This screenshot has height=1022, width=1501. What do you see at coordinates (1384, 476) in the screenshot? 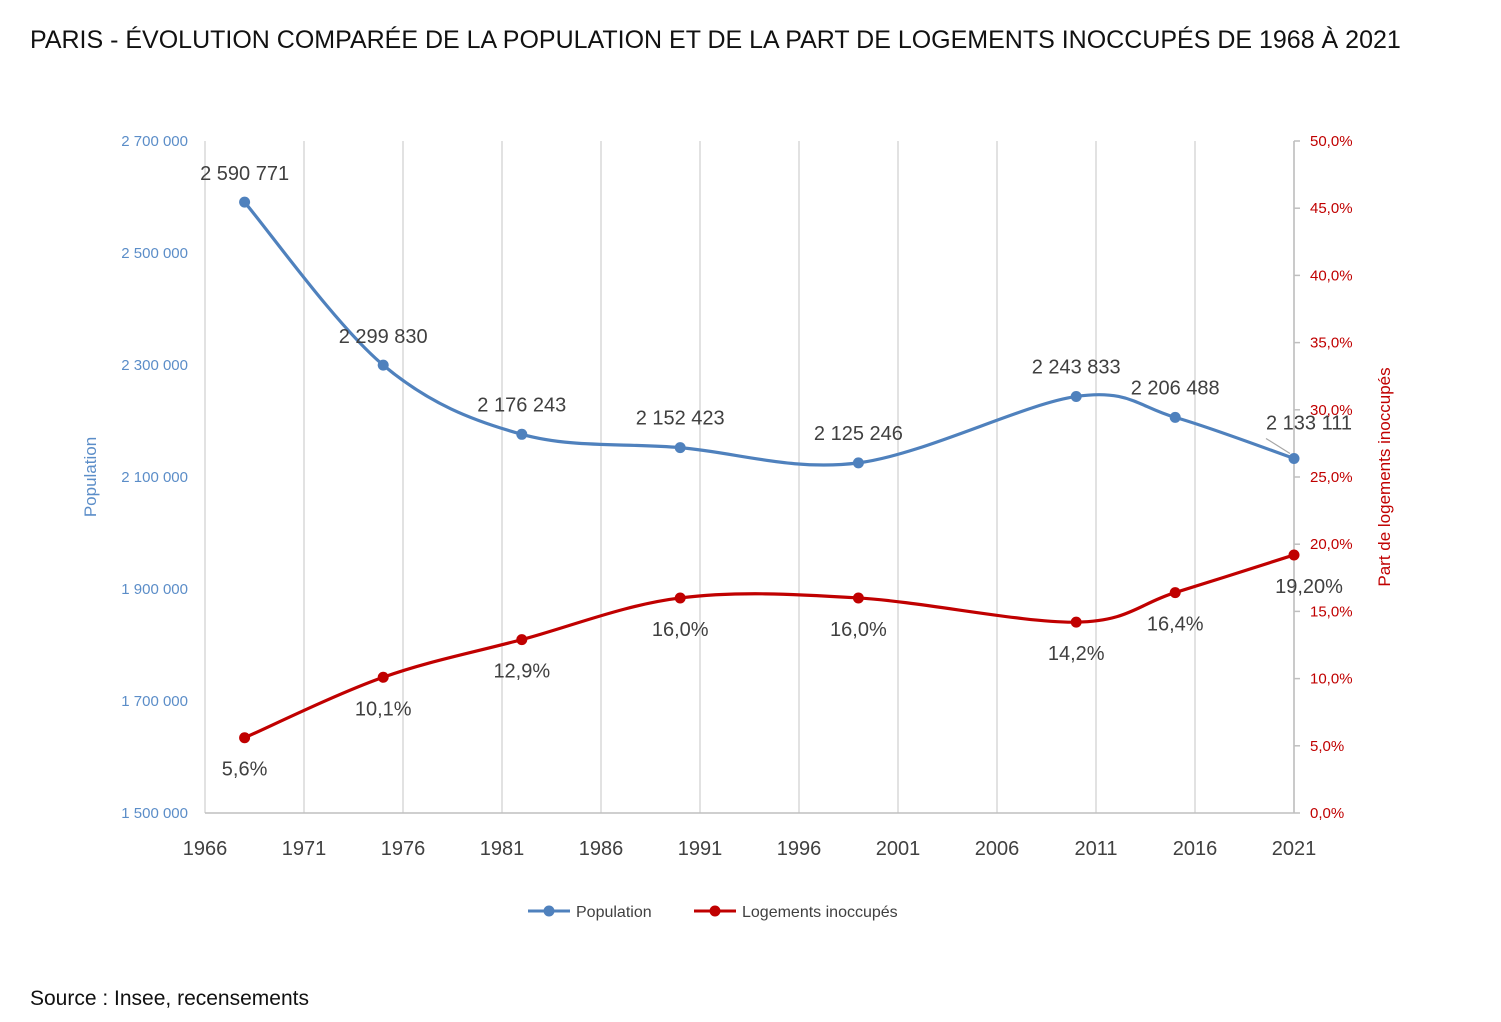
I see `right-axis-title: Part de logements inoccupés` at bounding box center [1384, 476].